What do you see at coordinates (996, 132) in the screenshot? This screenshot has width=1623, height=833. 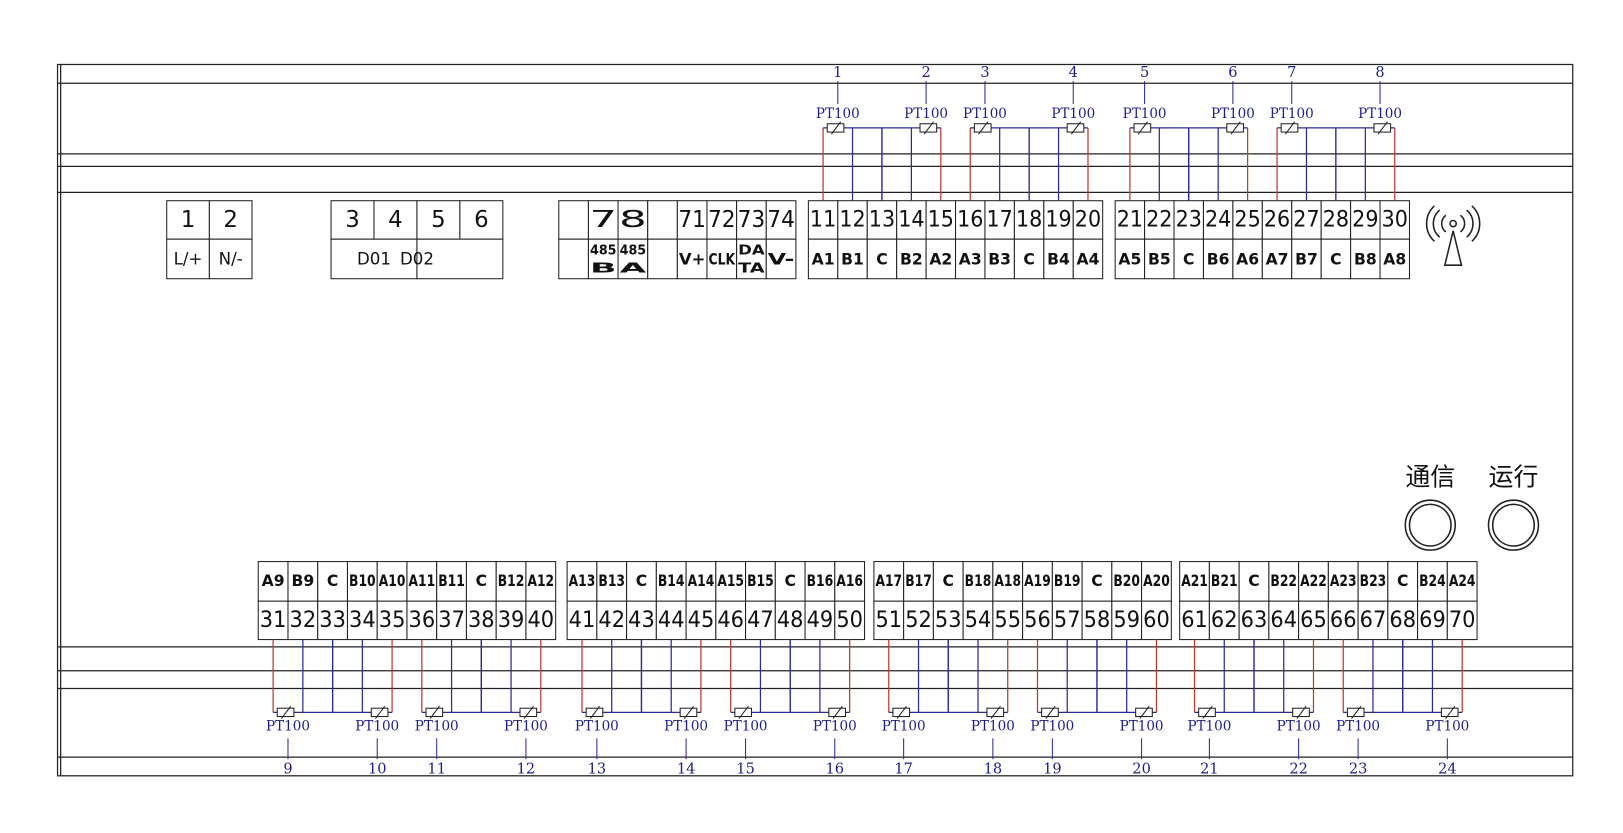 I see `pt100-sensor: 3 PT100` at bounding box center [996, 132].